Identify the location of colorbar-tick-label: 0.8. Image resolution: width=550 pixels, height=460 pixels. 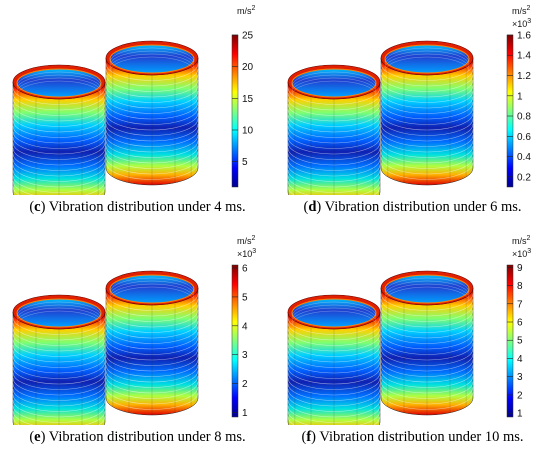
(524, 117).